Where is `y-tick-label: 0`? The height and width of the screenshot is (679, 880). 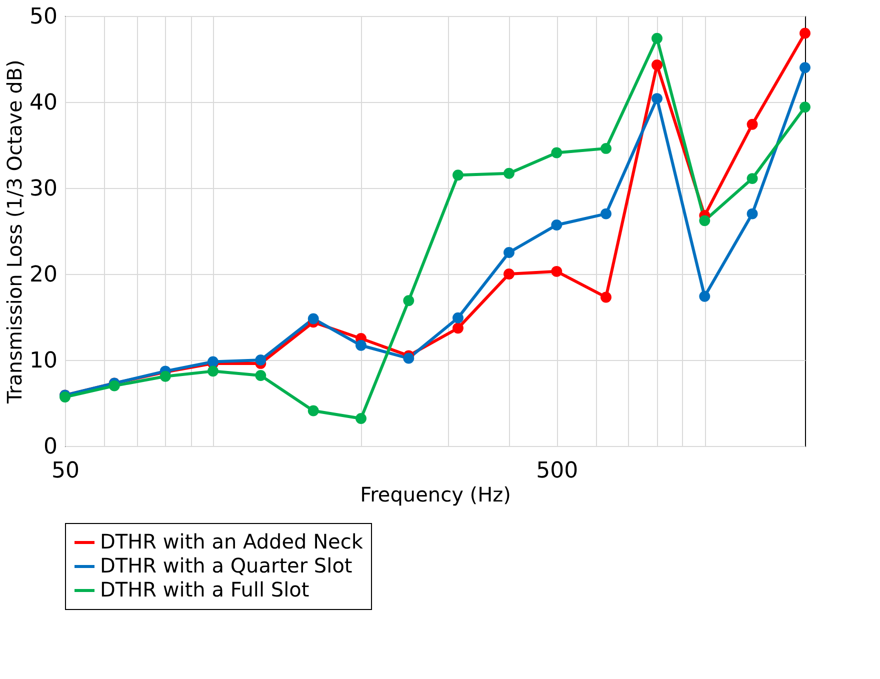
y-tick-label: 0 is located at coordinates (51, 447).